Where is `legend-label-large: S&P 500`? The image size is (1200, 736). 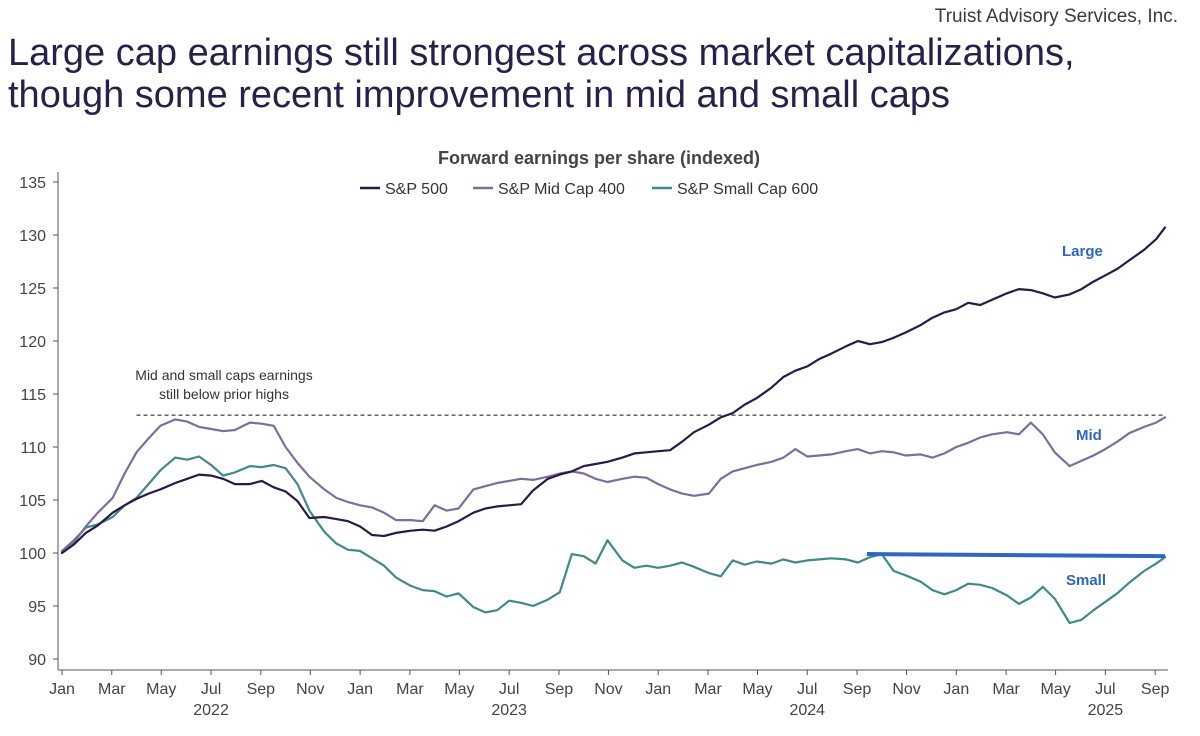
legend-label-large: S&P 500 is located at coordinates (416, 189).